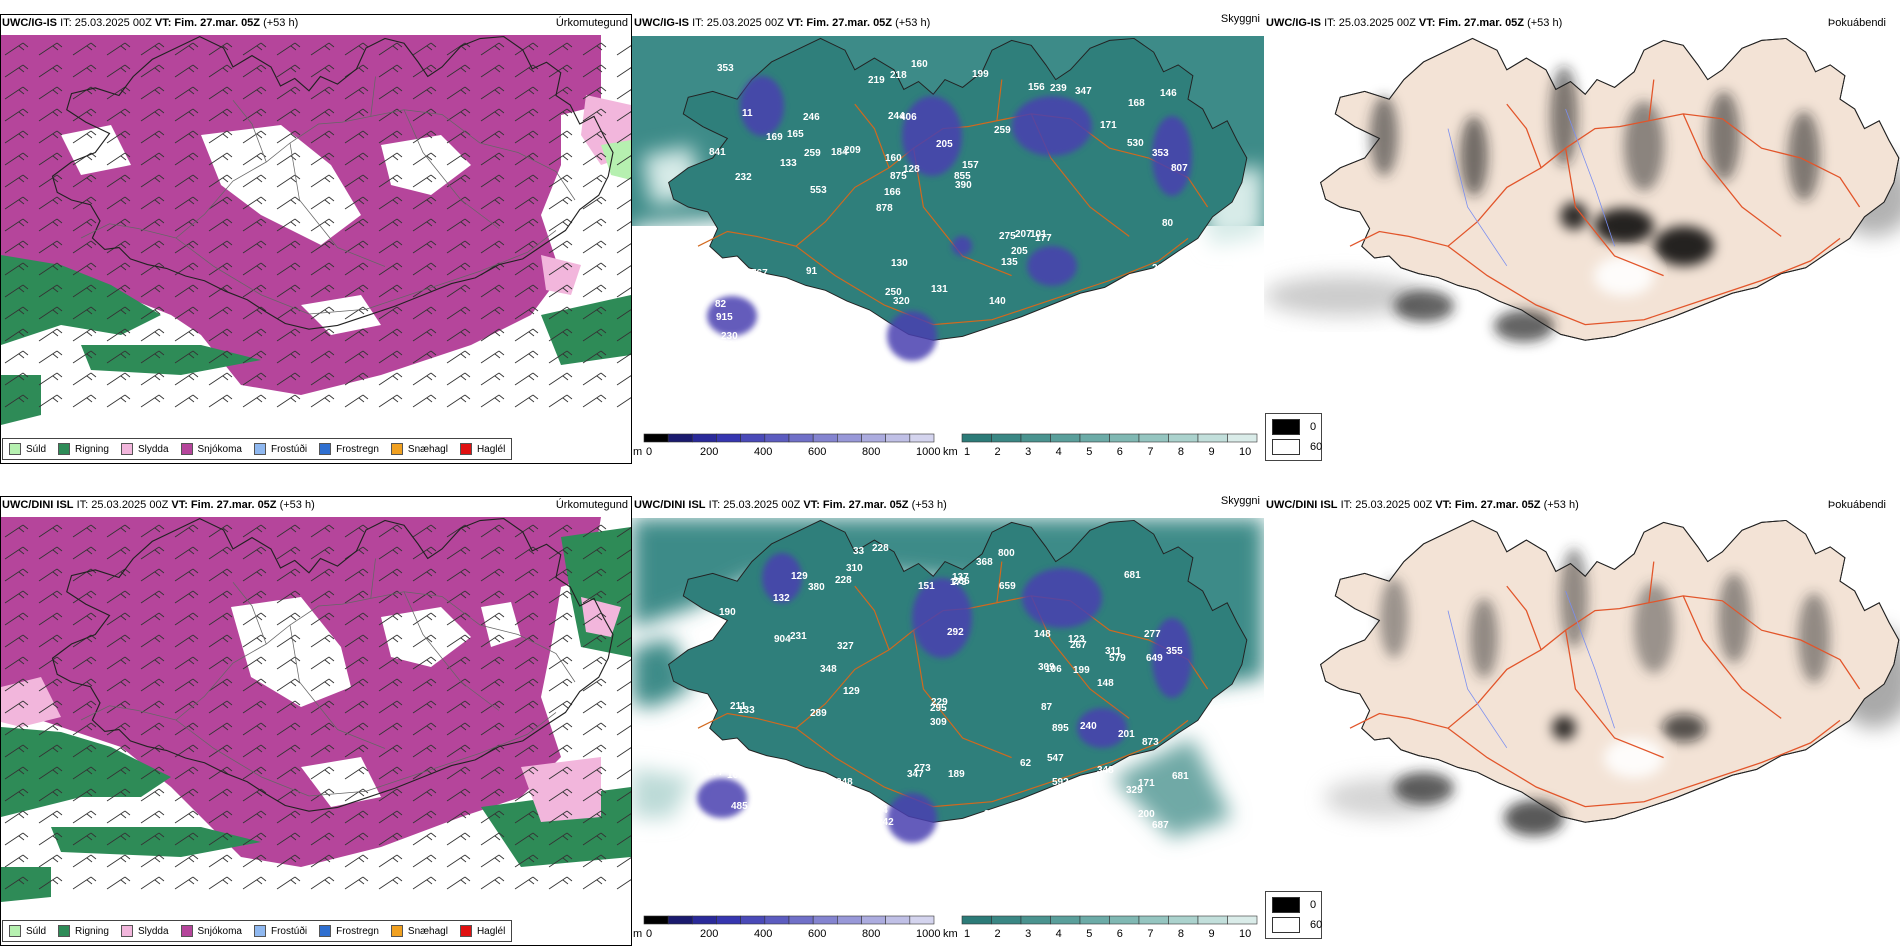  What do you see at coordinates (958, 582) in the screenshot?
I see `cloud-base-label: 173` at bounding box center [958, 582].